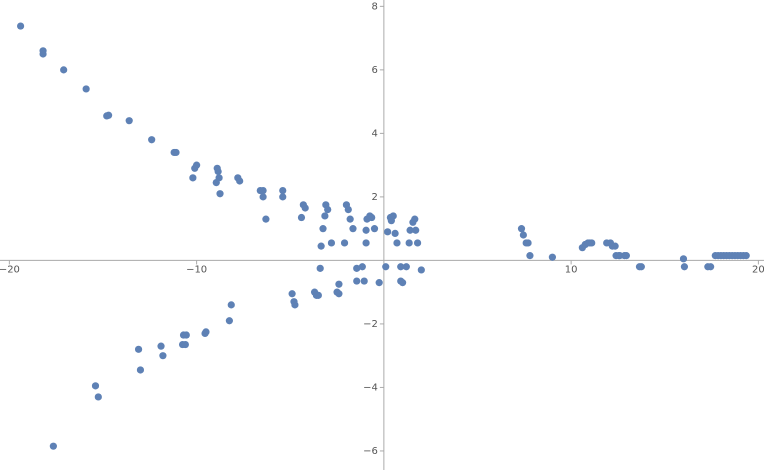  Describe the element at coordinates (374, 70) in the screenshot. I see `y-tick-label: 6` at that location.